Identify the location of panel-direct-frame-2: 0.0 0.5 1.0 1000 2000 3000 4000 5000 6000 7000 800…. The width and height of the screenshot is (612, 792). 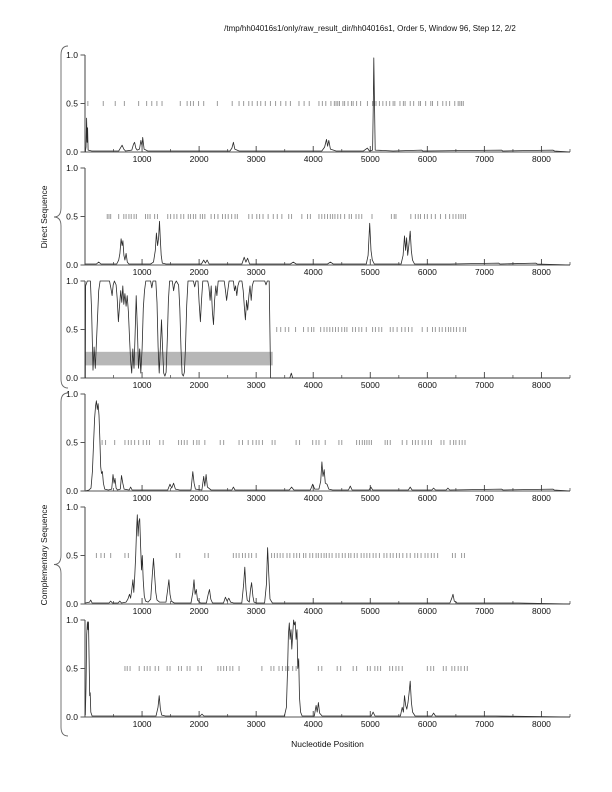
(318, 220).